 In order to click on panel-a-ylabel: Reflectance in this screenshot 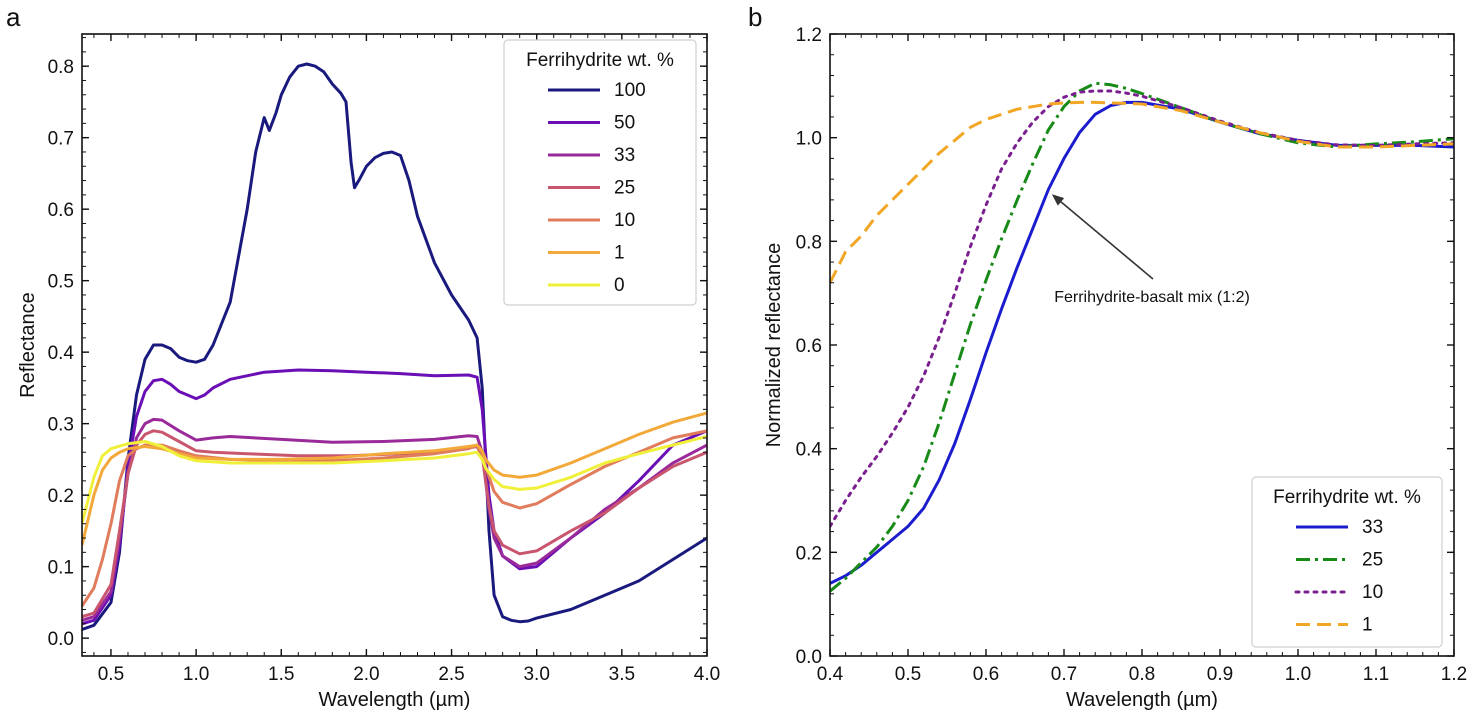, I will do `click(28, 345)`.